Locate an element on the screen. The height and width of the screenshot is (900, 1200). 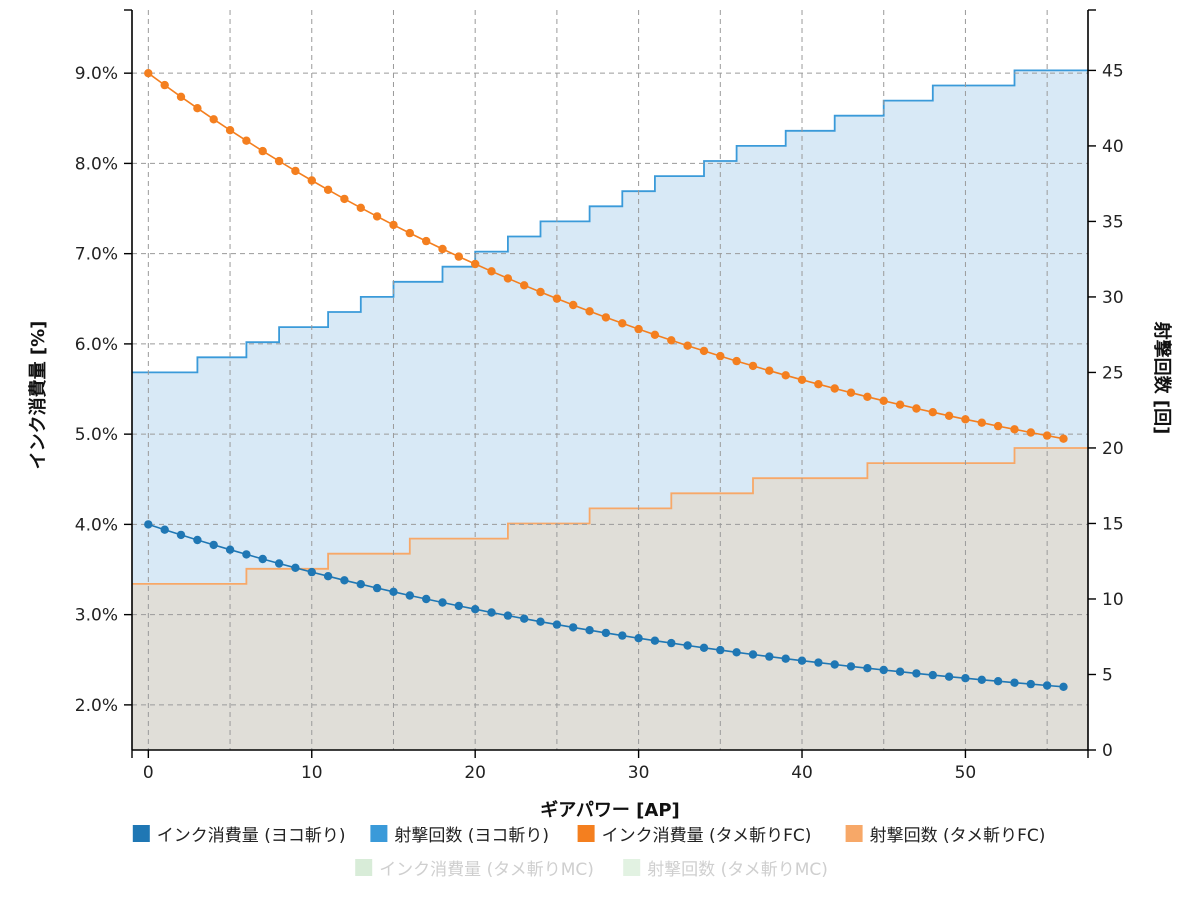
legend-item: 射撃回数 (タメ斬りFC) is located at coordinates (945, 835).